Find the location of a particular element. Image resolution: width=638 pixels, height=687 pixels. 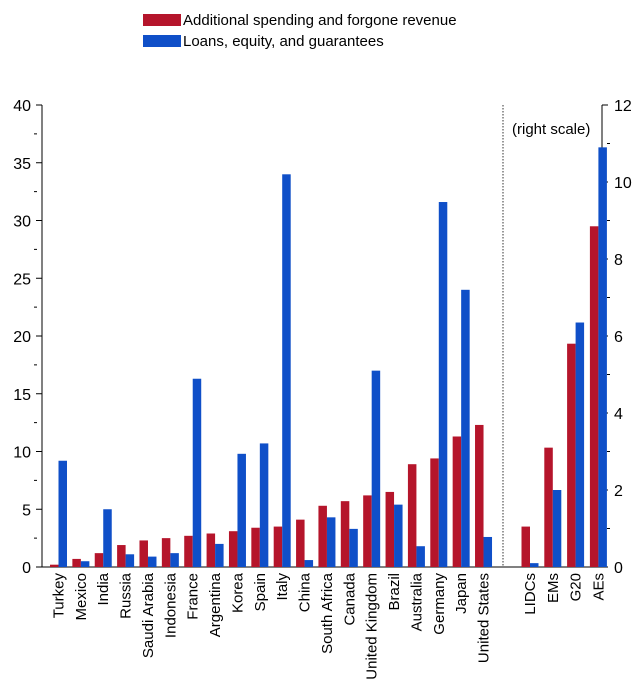

legend-label-loans-equity-and-guarantees: Loans, equity, and guarantees is located at coordinates (283, 41).